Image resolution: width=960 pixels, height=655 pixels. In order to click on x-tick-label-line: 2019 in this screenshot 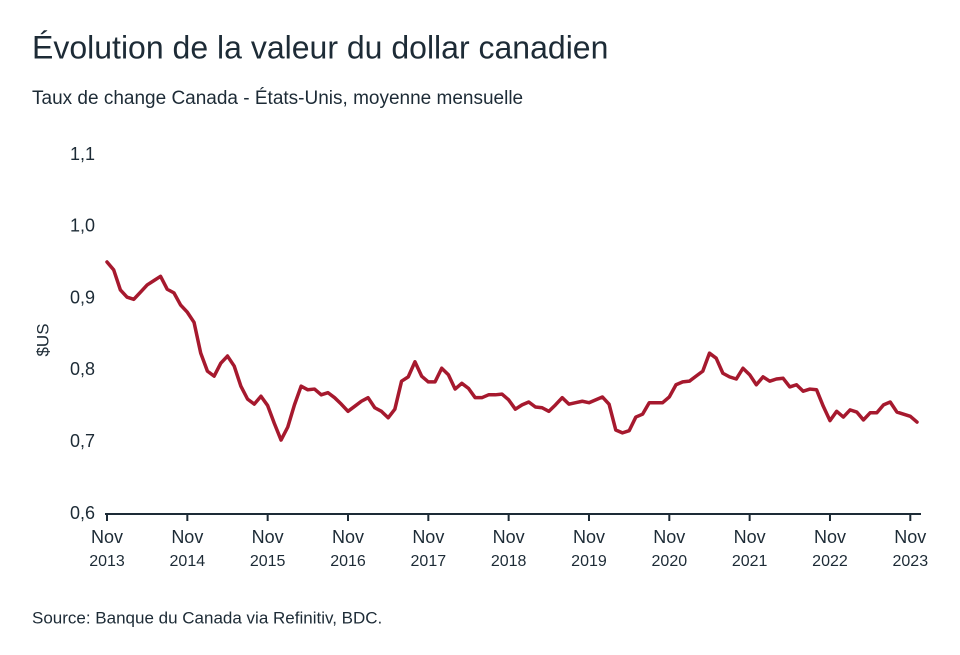, I will do `click(589, 561)`.